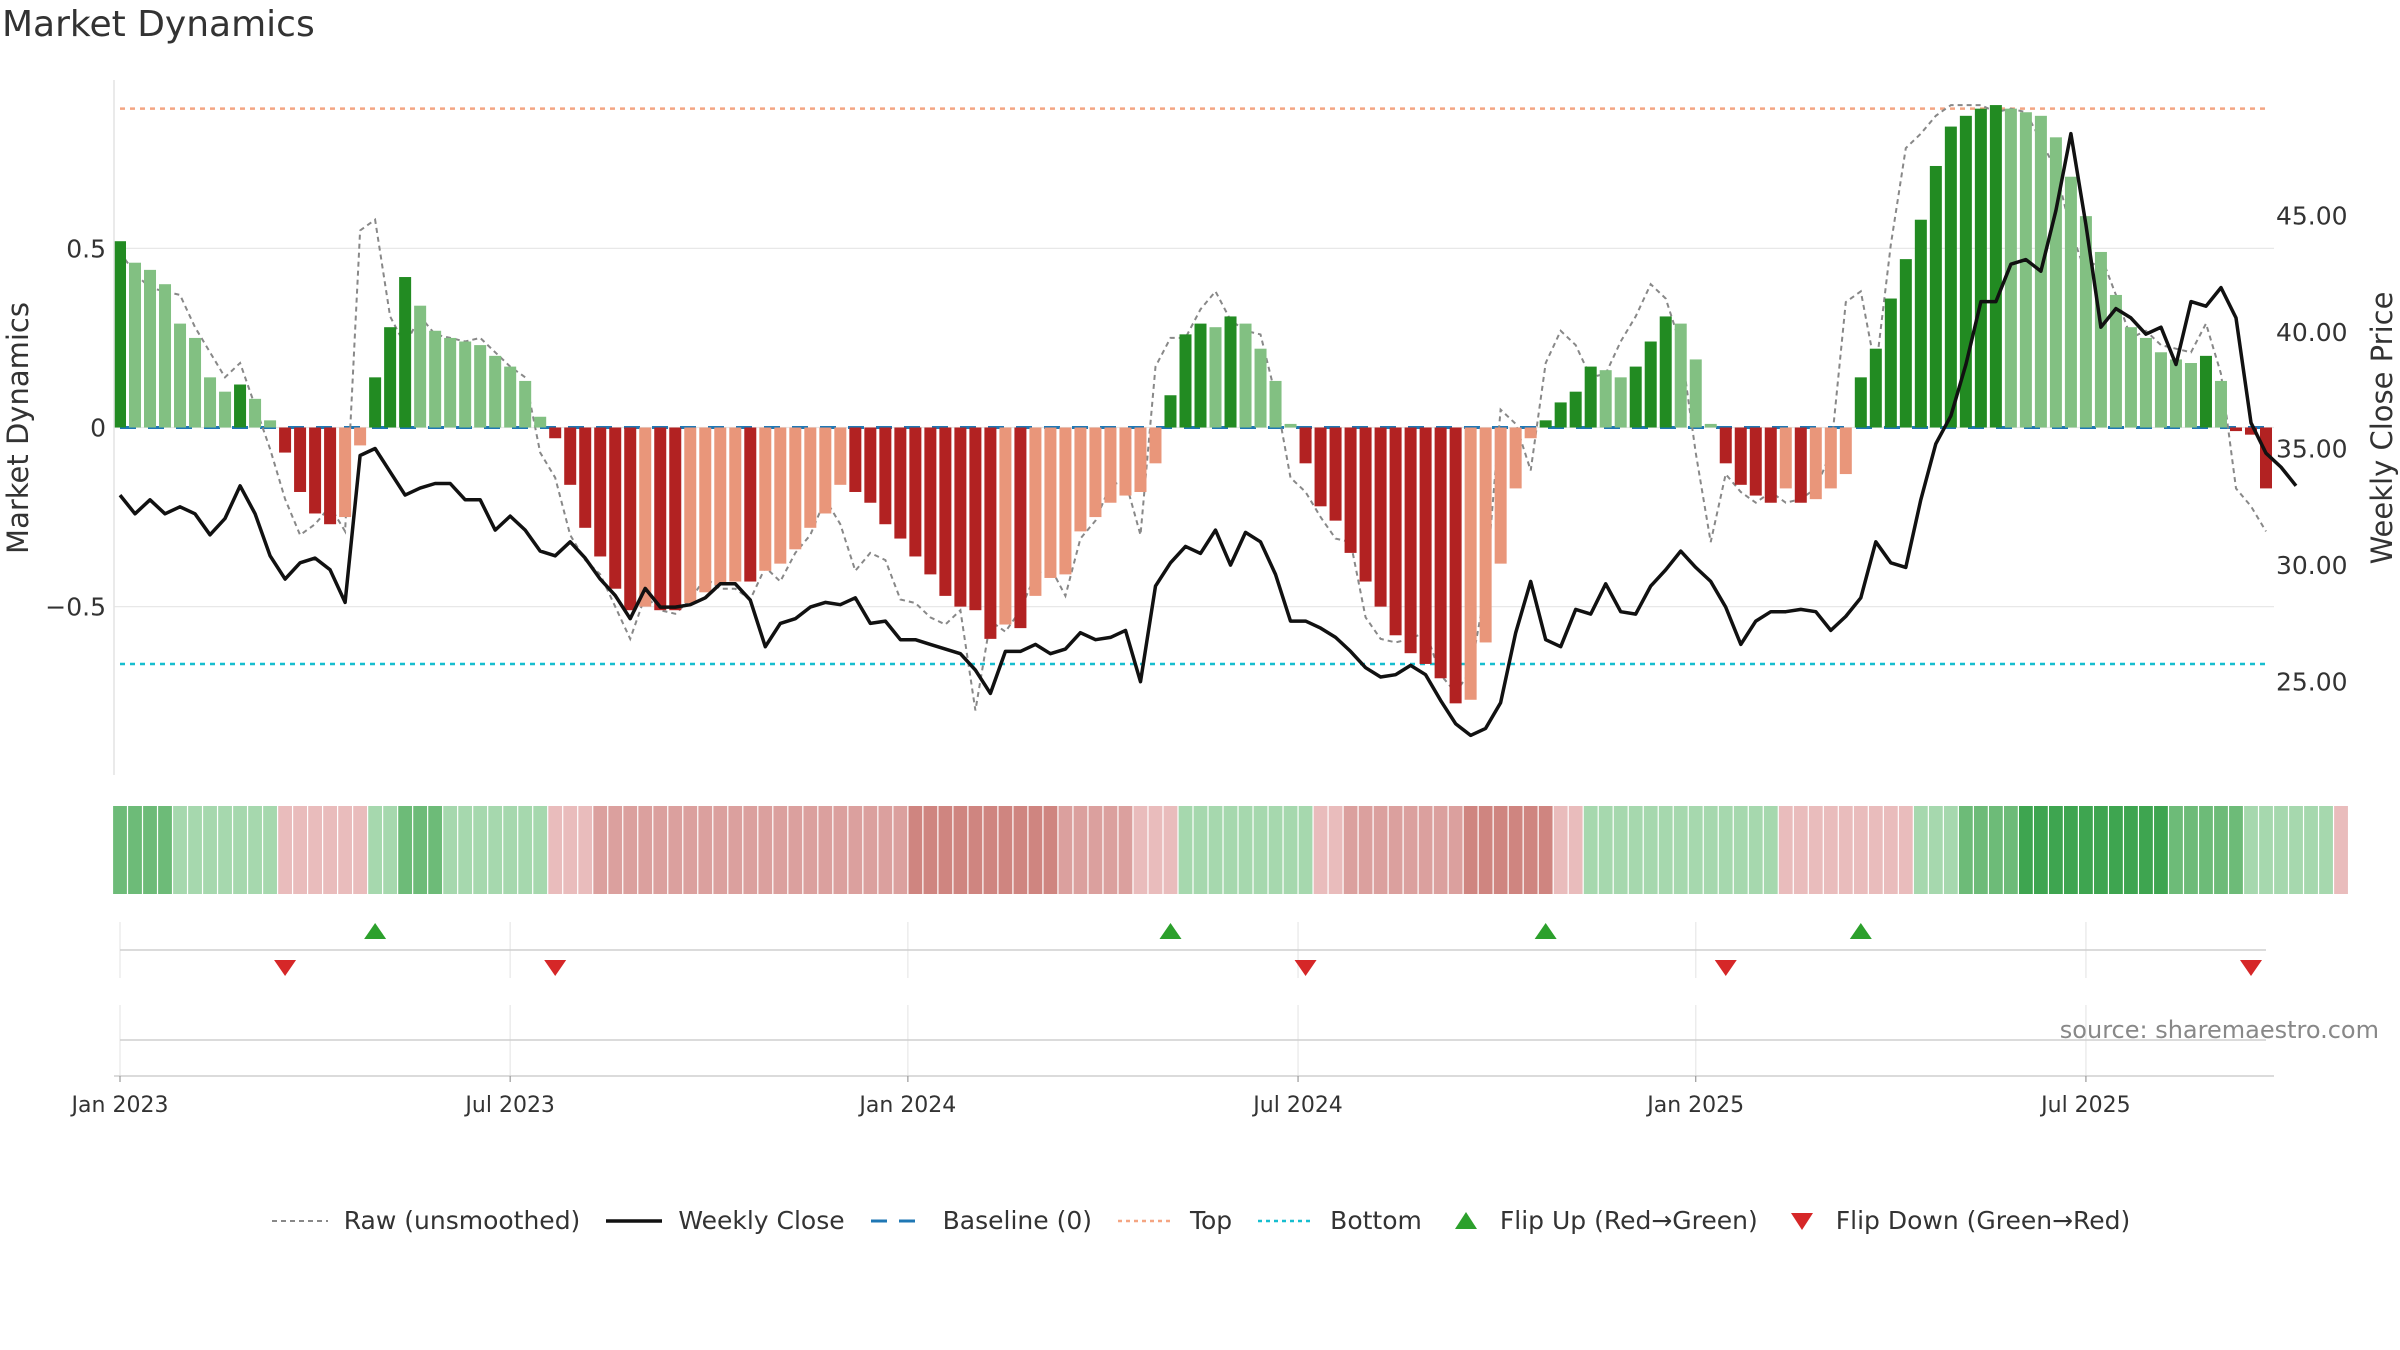 Image resolution: width=2400 pixels, height=1350 pixels. What do you see at coordinates (158, 24) in the screenshot?
I see `chart-title: Market Dynamics` at bounding box center [158, 24].